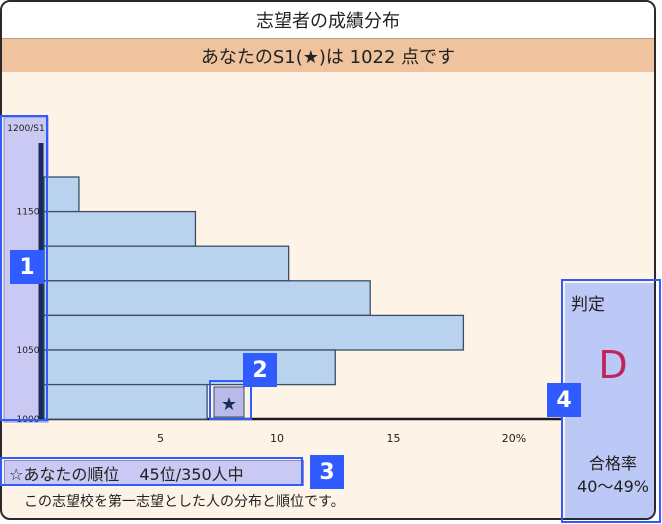 The height and width of the screenshot is (524, 662). I want to click on y-axis-label: 1200/S1, so click(25, 129).